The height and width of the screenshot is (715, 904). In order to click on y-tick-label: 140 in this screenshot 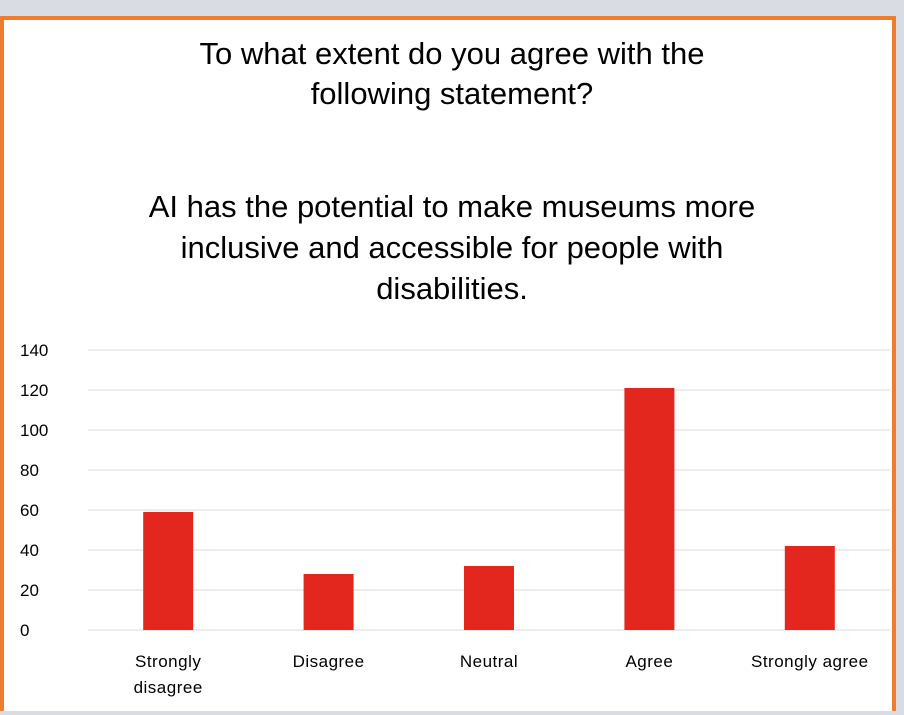, I will do `click(34, 350)`.